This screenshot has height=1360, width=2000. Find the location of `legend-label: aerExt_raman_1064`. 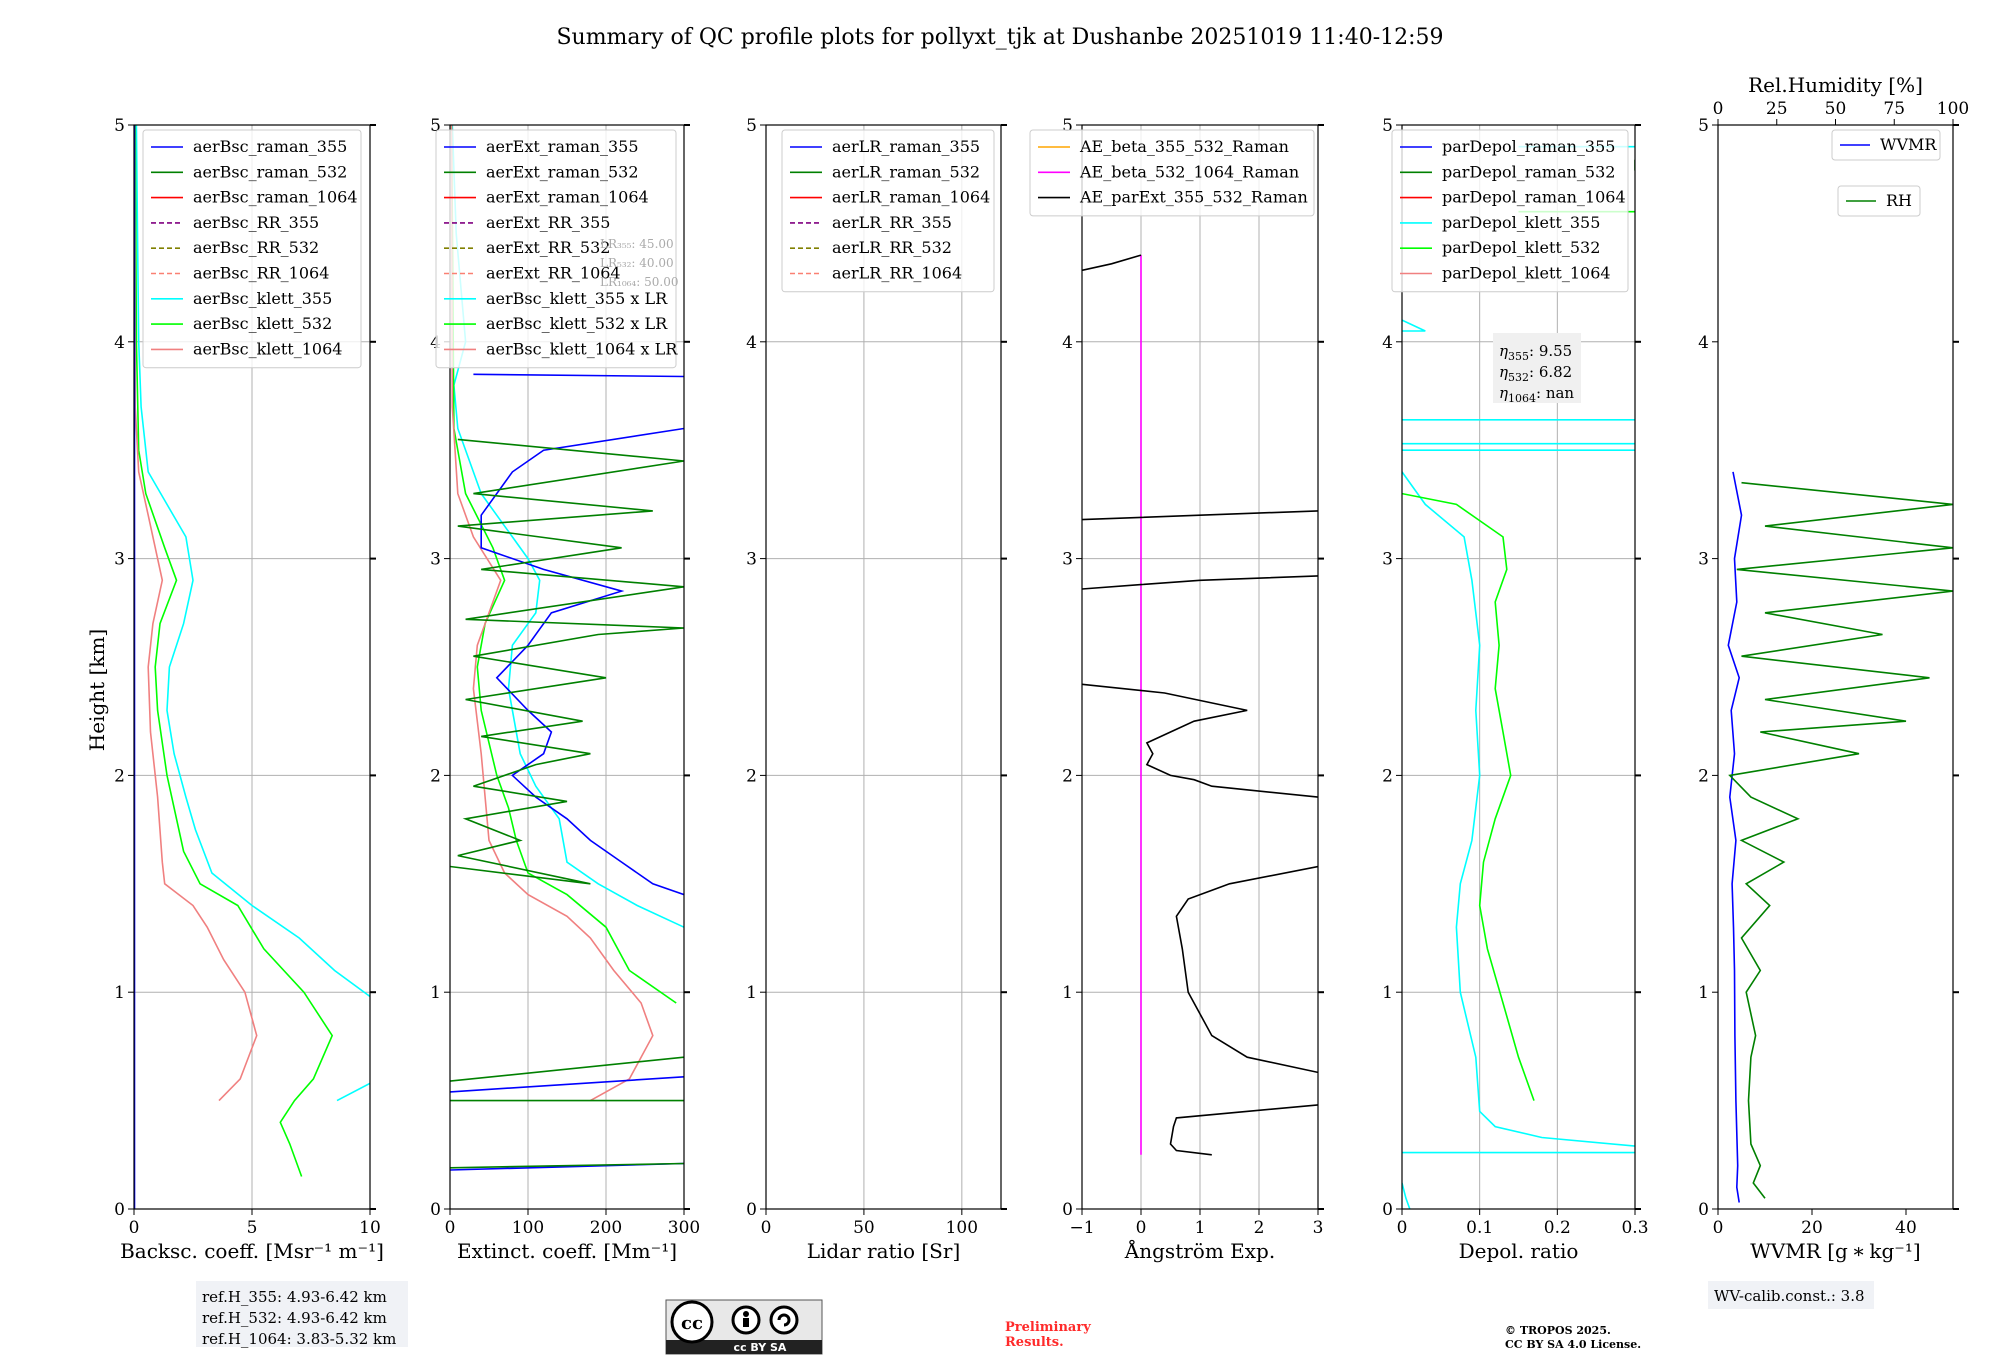

legend-label: aerExt_raman_1064 is located at coordinates (567, 197).